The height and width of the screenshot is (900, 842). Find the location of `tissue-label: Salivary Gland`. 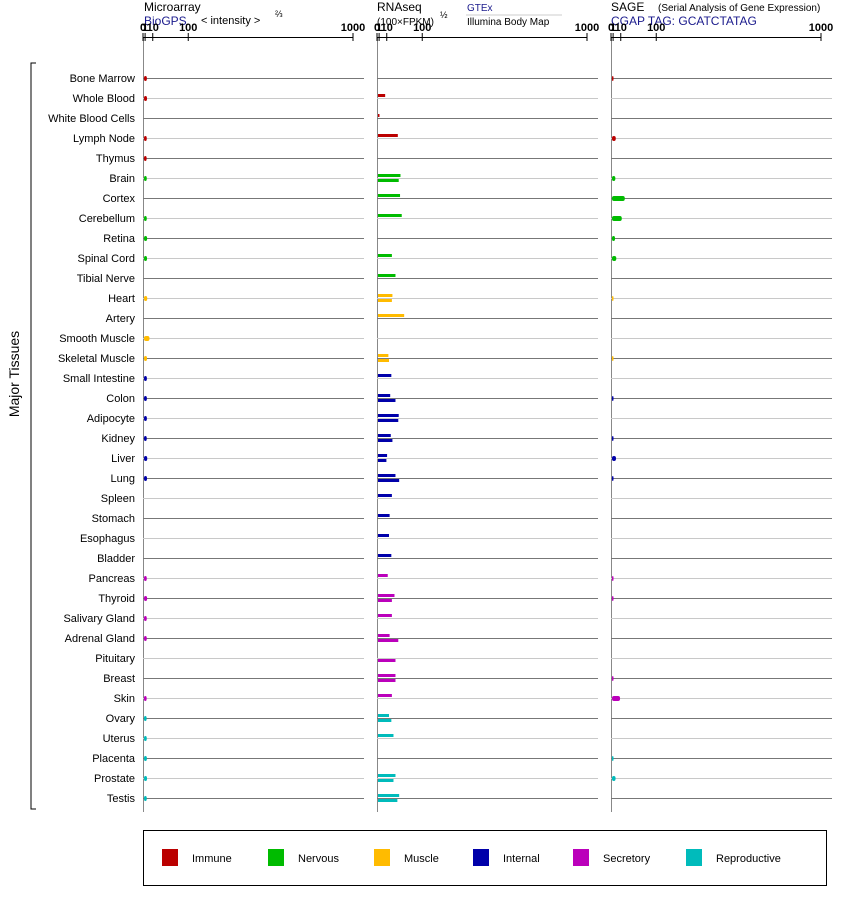

tissue-label: Salivary Gland is located at coordinates (99, 619).